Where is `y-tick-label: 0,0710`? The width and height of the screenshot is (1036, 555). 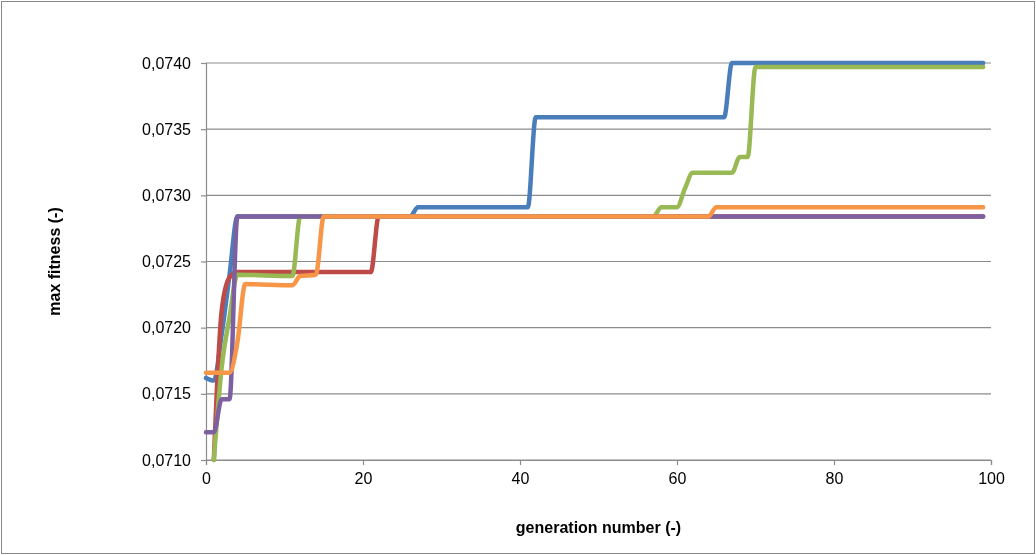
y-tick-label: 0,0710 is located at coordinates (167, 460).